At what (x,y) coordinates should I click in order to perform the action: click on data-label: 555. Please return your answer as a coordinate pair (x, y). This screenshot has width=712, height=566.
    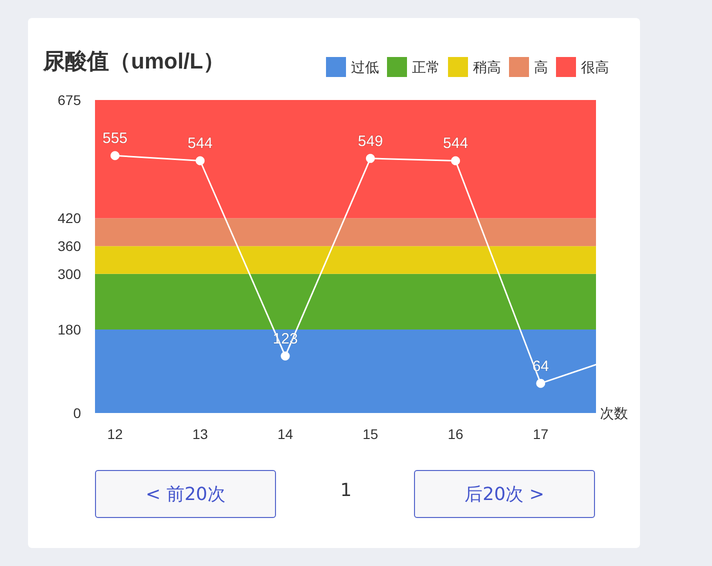
    Looking at the image, I should click on (115, 139).